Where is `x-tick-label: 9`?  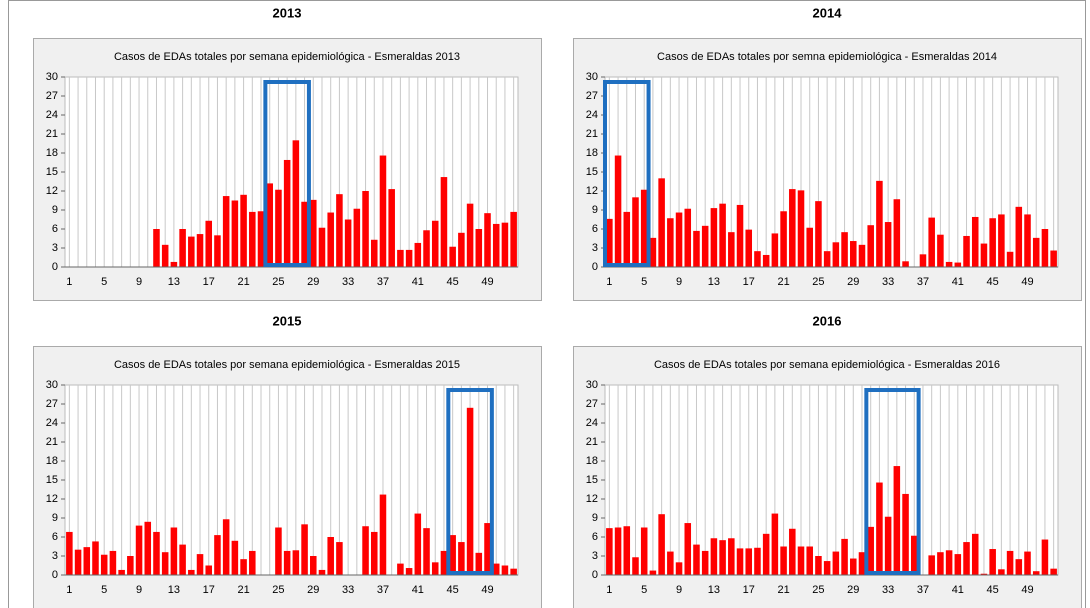
x-tick-label: 9 is located at coordinates (679, 590).